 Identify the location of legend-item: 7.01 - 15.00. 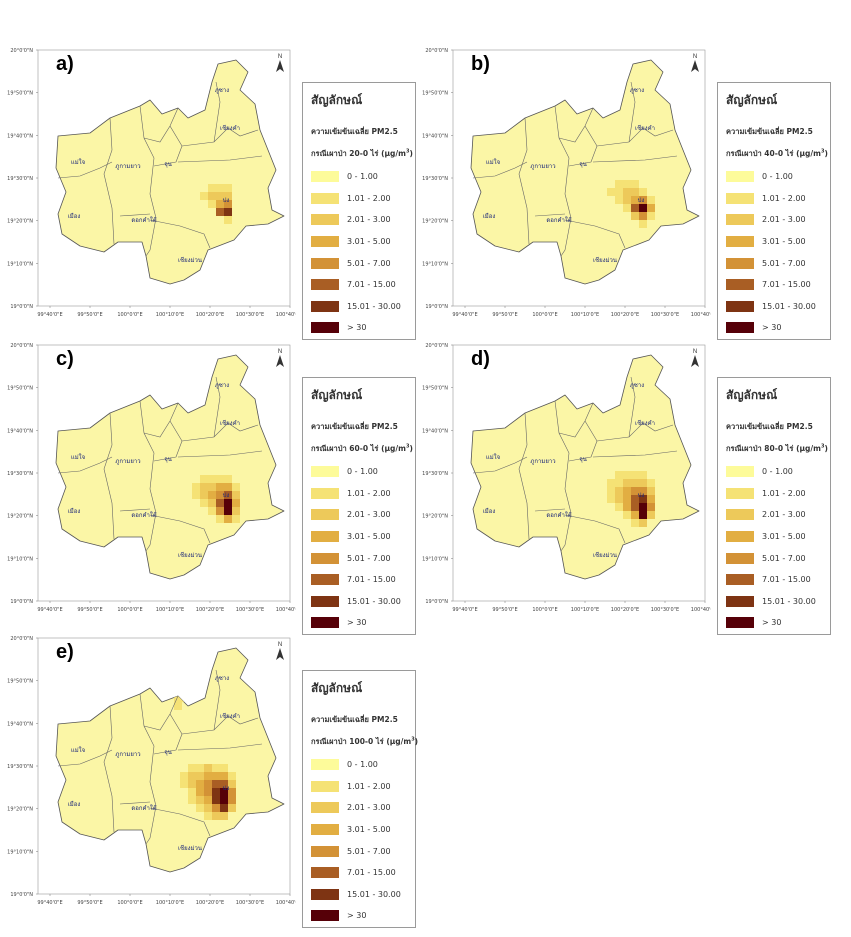
(774, 580).